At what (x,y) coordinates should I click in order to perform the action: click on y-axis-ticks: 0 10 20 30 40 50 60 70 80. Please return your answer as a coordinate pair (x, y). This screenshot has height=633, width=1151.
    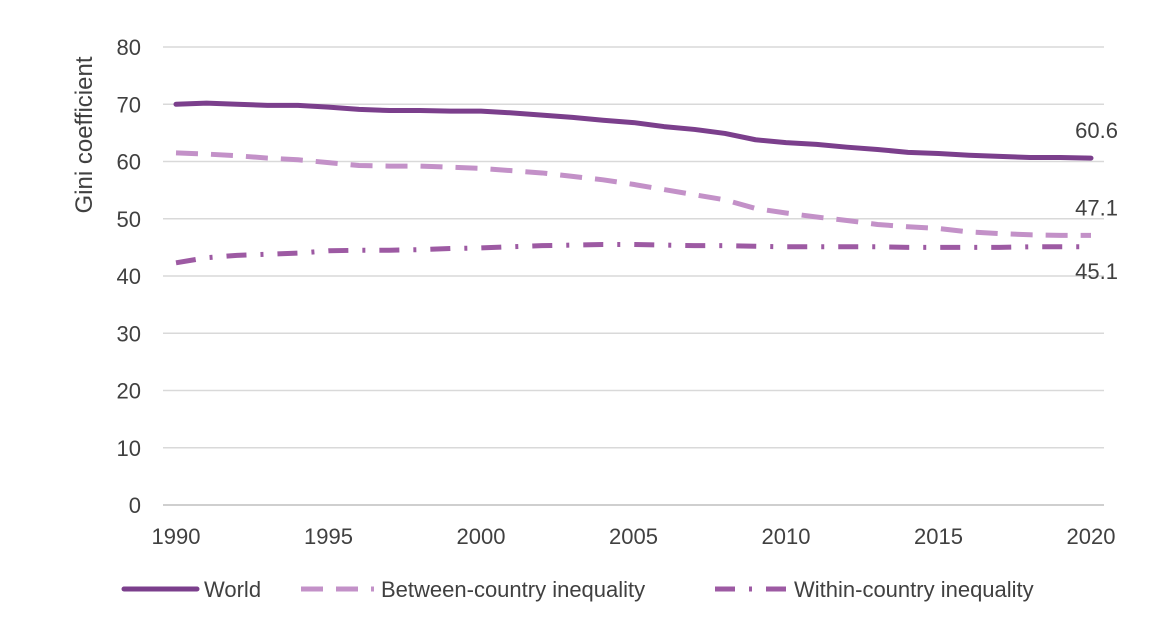
    Looking at the image, I should click on (129, 276).